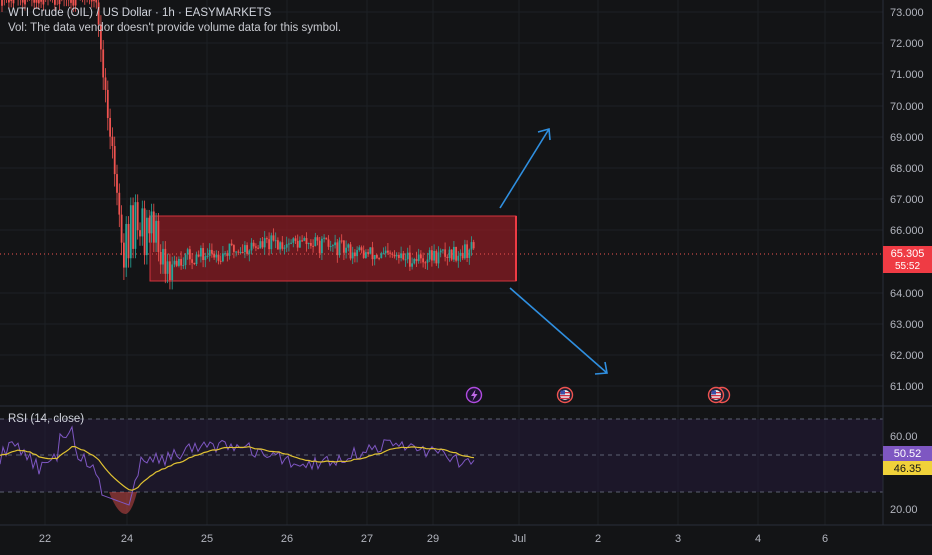 The image size is (932, 555). What do you see at coordinates (758, 539) in the screenshot?
I see `time-label: 4` at bounding box center [758, 539].